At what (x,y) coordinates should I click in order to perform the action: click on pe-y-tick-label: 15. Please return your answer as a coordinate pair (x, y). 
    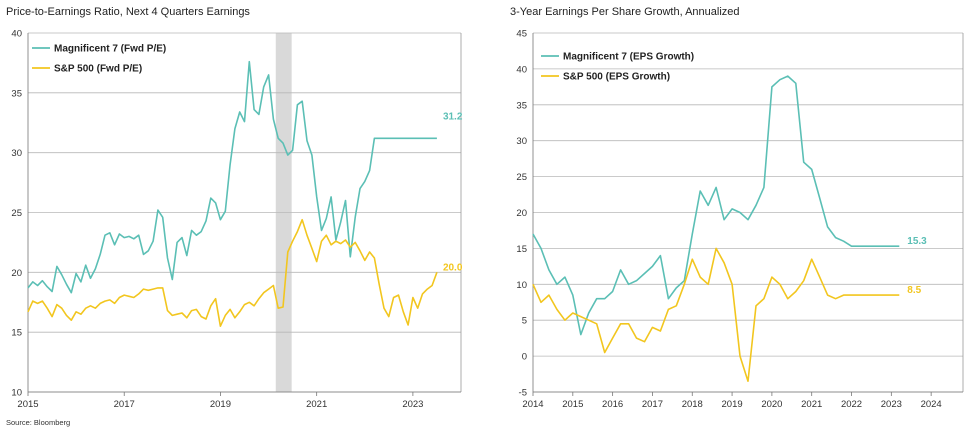
    Looking at the image, I should click on (16, 333).